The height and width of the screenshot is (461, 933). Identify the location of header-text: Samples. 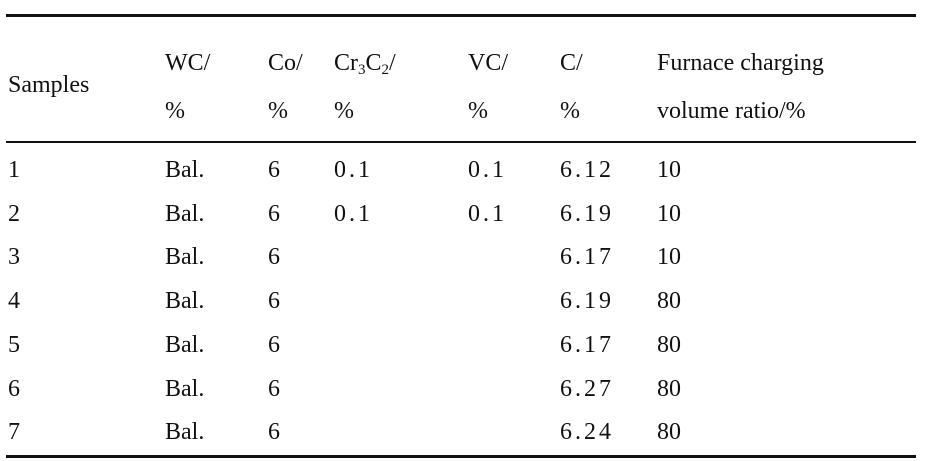
(49, 85).